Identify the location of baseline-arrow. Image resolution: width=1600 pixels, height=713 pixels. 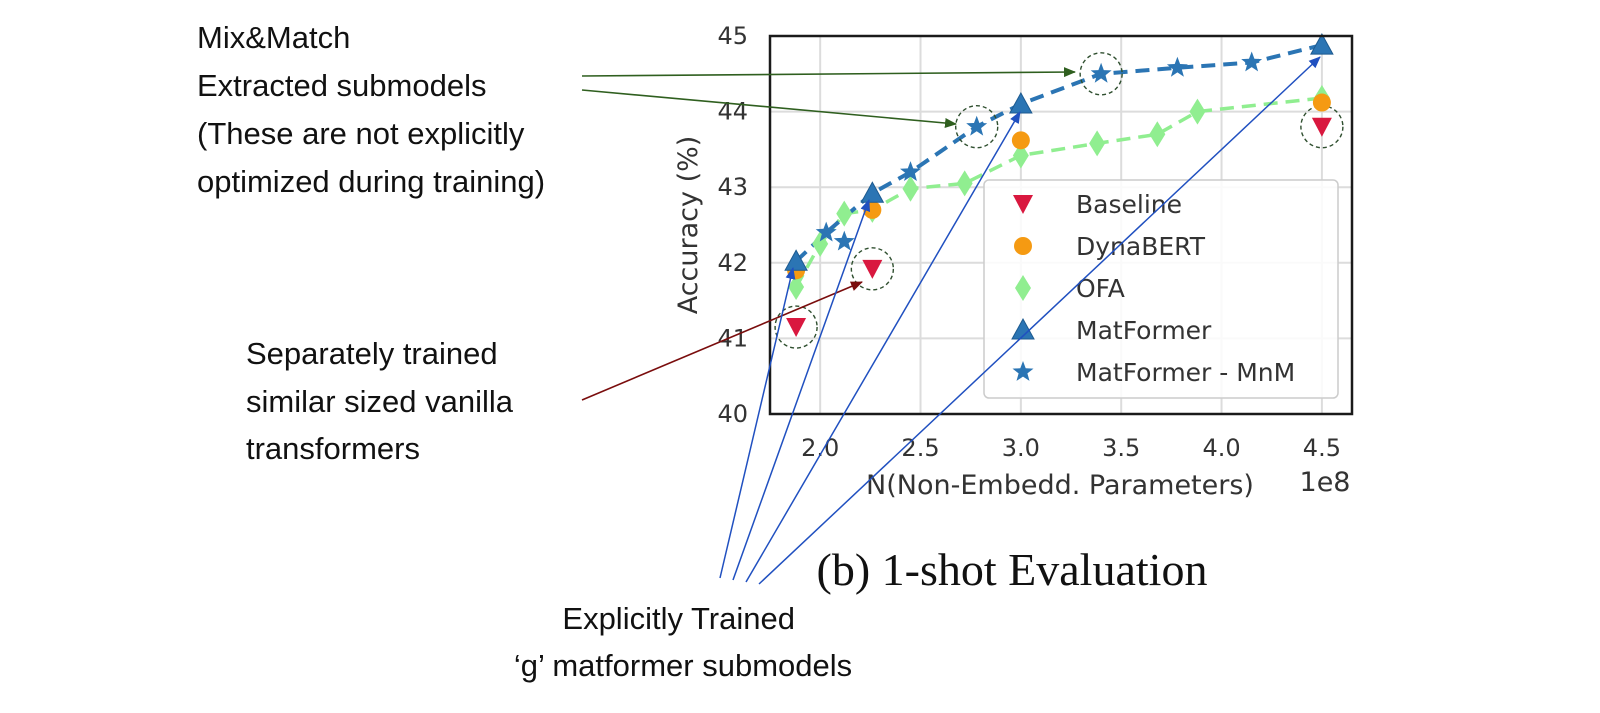
(722, 341).